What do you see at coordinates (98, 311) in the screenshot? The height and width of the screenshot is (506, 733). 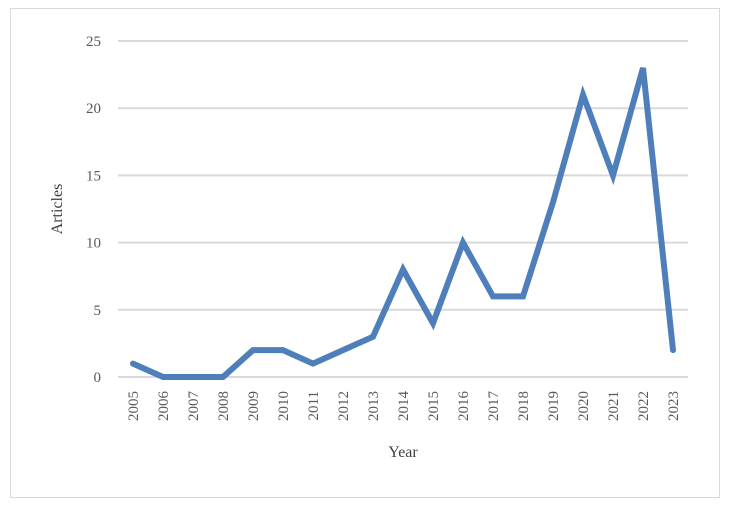 I see `y-tick-label: 5` at bounding box center [98, 311].